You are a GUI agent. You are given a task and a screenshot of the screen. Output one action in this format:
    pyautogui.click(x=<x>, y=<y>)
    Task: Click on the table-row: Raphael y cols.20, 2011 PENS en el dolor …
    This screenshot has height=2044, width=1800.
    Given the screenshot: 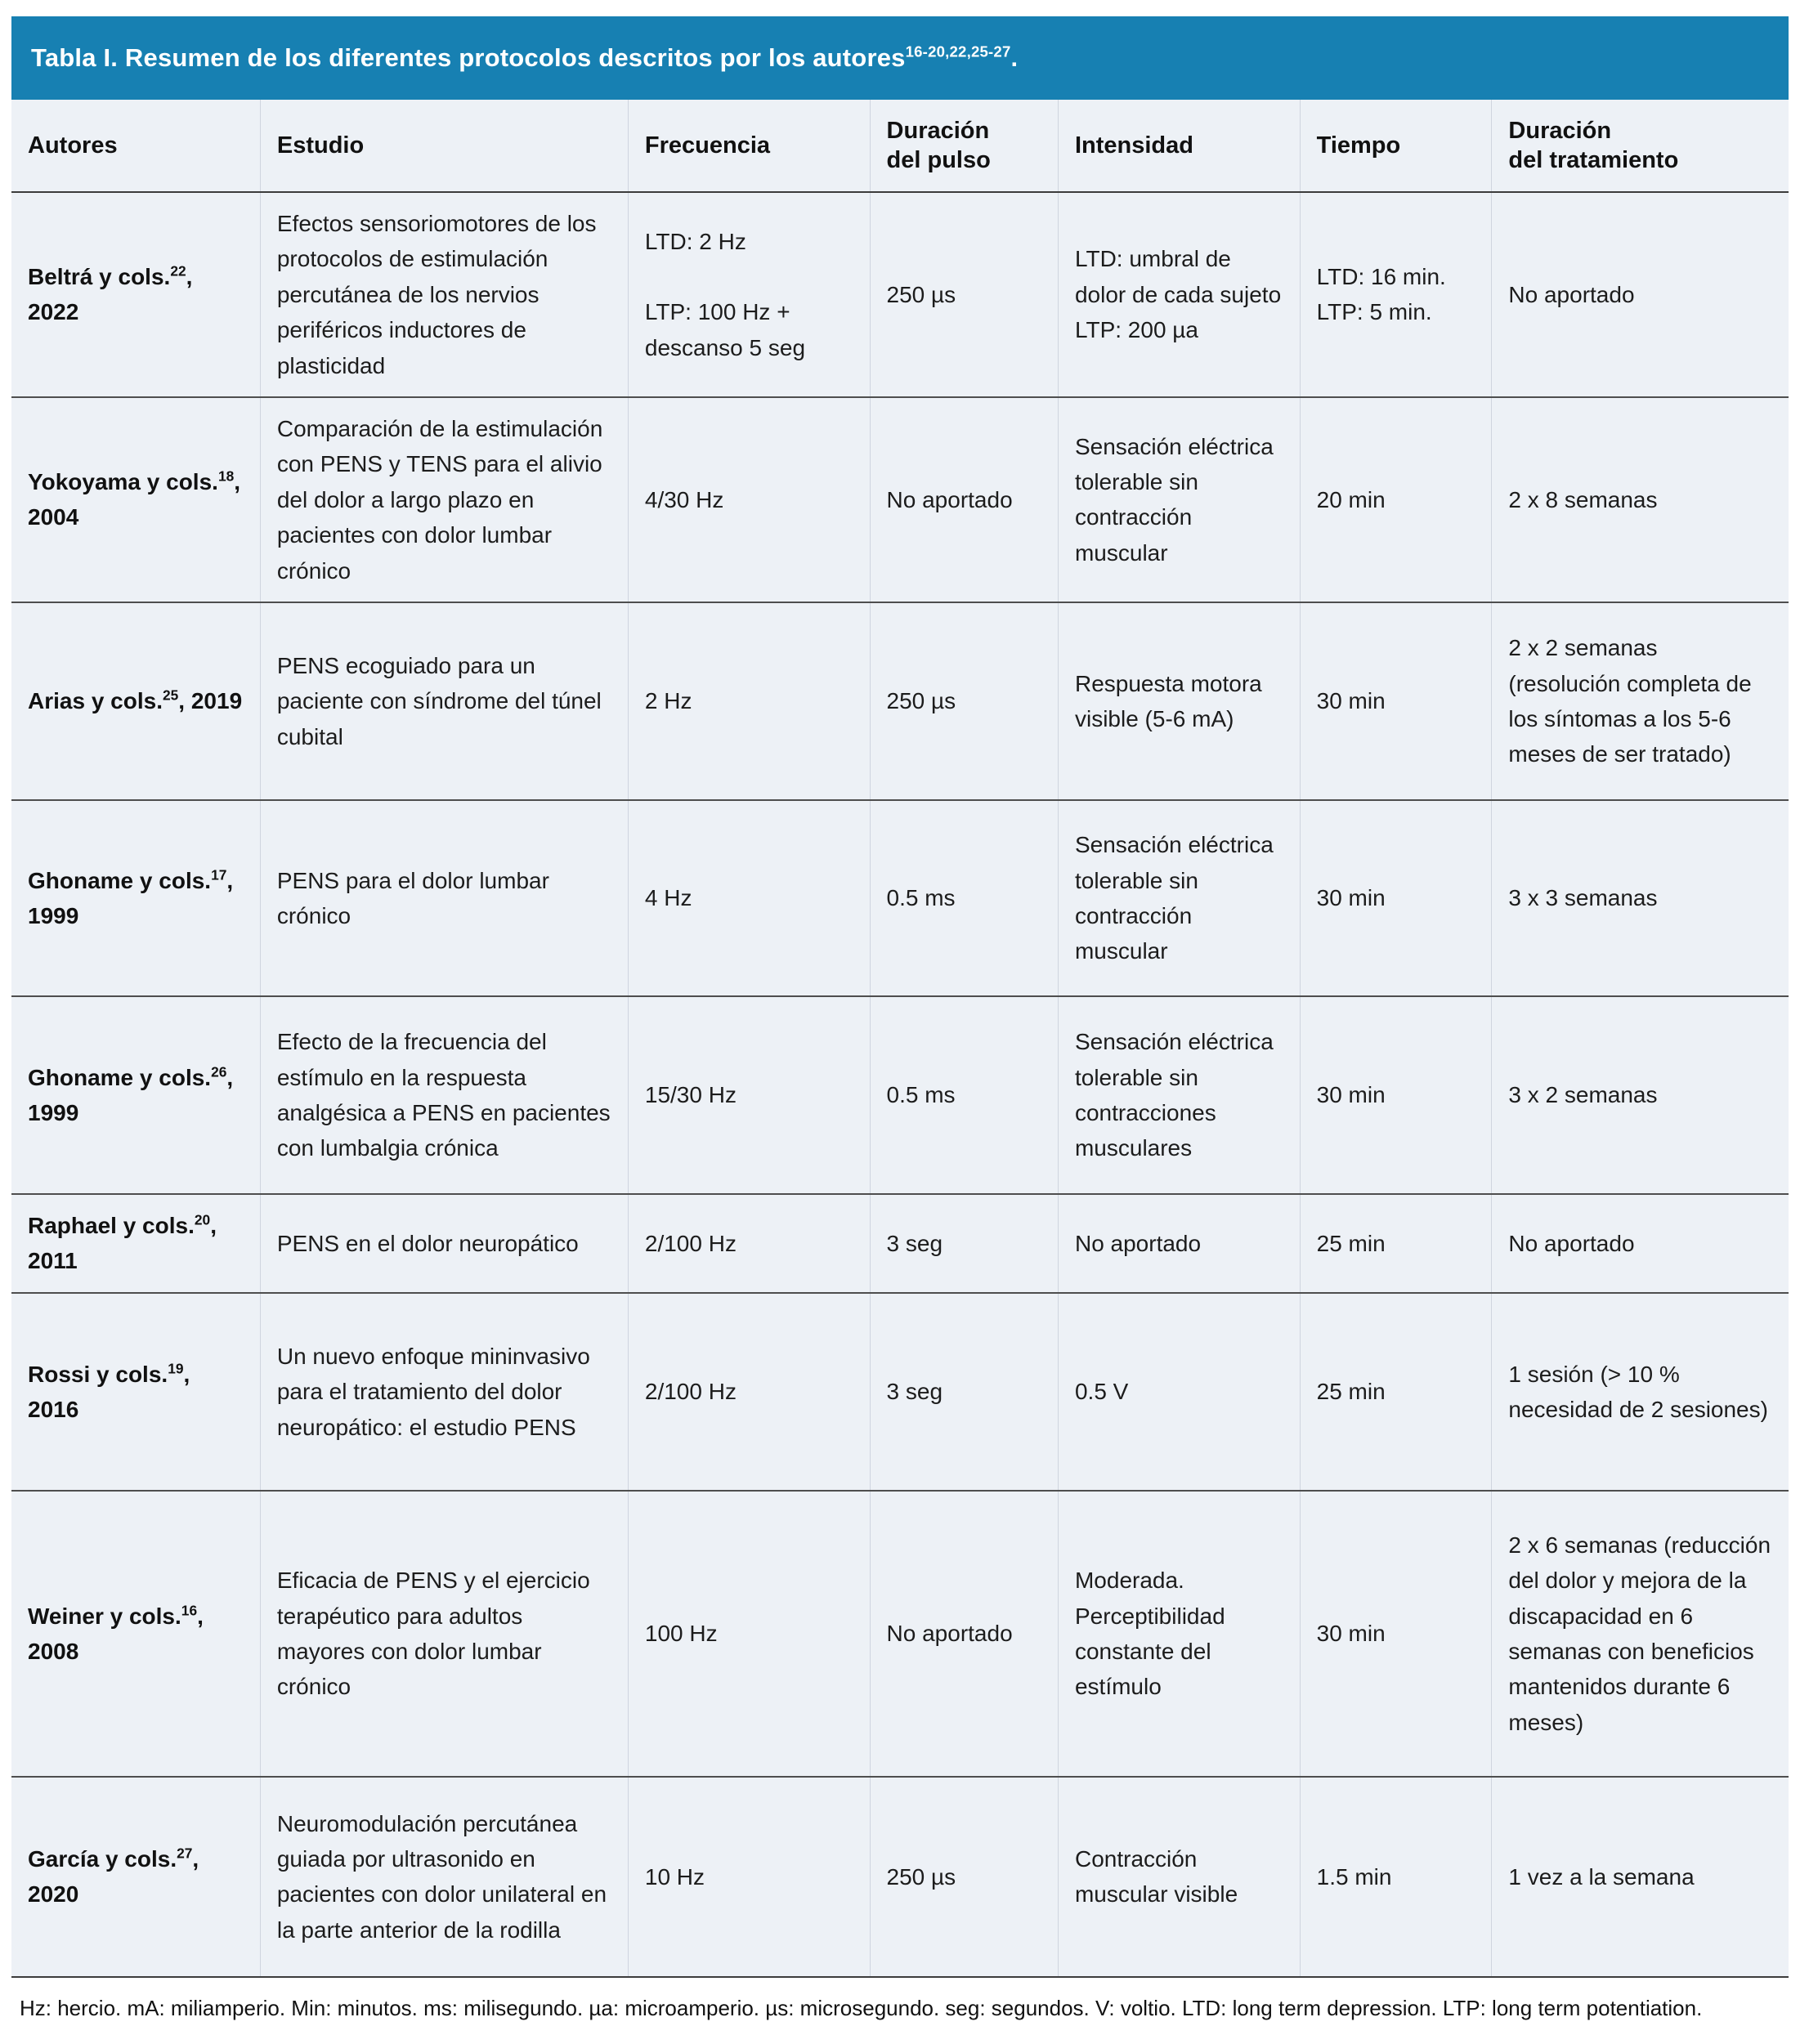 What is the action you would take?
    pyautogui.click(x=900, y=1243)
    